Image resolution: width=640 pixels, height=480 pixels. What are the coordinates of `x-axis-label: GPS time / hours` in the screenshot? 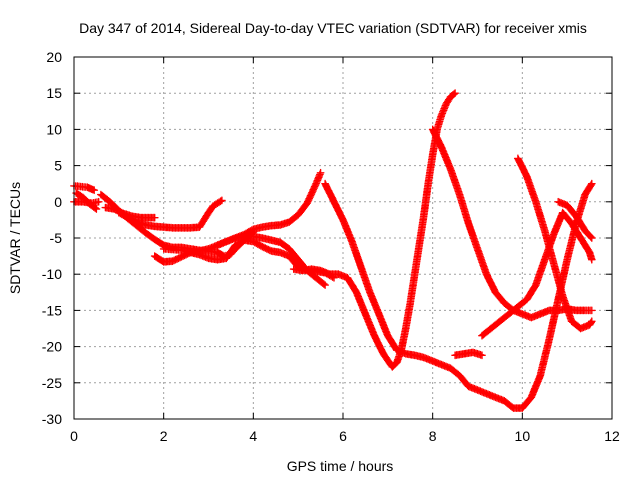 It's located at (340, 466).